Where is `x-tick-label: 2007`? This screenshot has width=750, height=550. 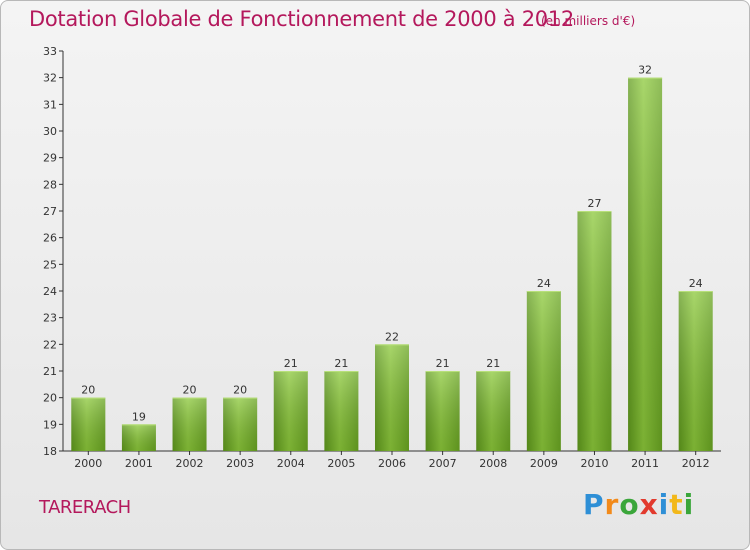
x-tick-label: 2007 is located at coordinates (443, 463).